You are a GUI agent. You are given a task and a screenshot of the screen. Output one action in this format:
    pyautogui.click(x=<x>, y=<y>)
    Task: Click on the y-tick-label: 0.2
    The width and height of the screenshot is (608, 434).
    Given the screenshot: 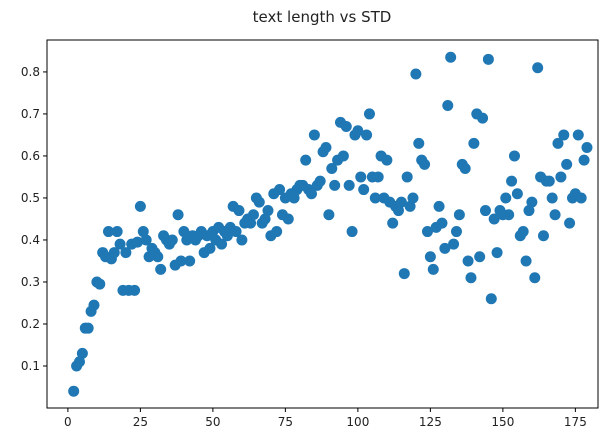 What is the action you would take?
    pyautogui.click(x=30, y=324)
    